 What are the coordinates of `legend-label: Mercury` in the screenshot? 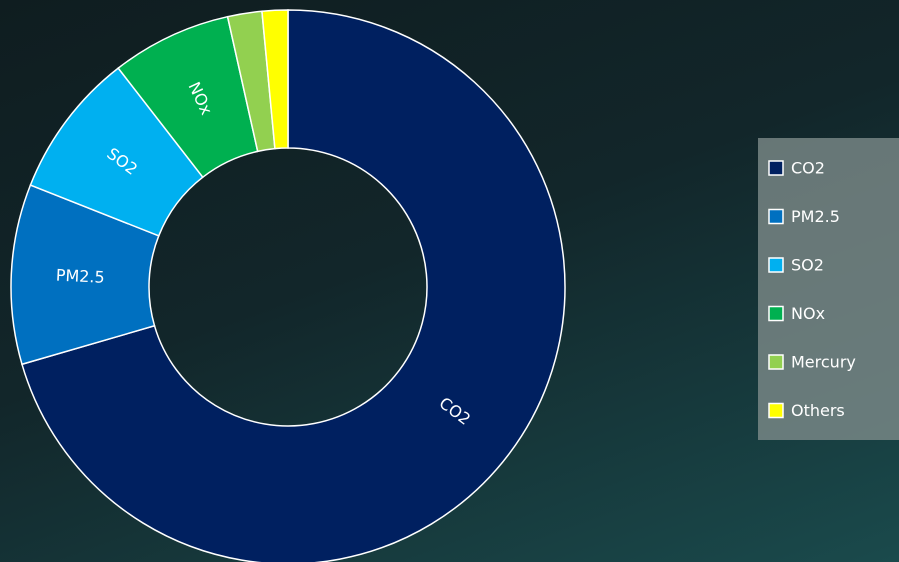 It's located at (823, 362).